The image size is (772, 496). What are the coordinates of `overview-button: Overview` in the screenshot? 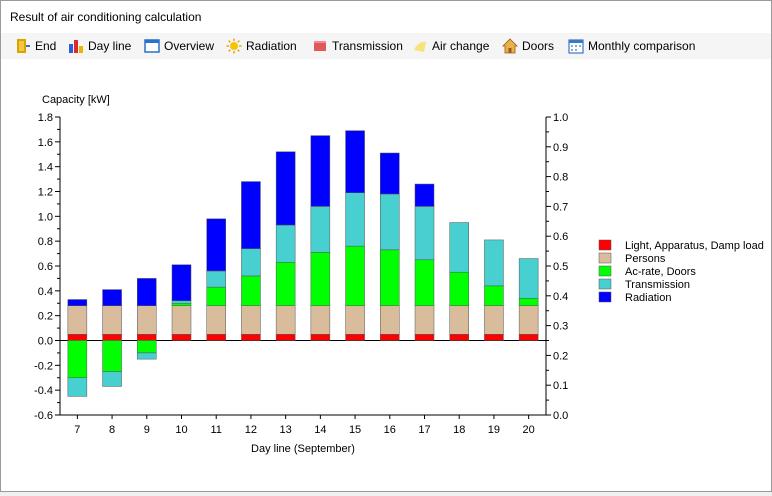 It's located at (179, 46).